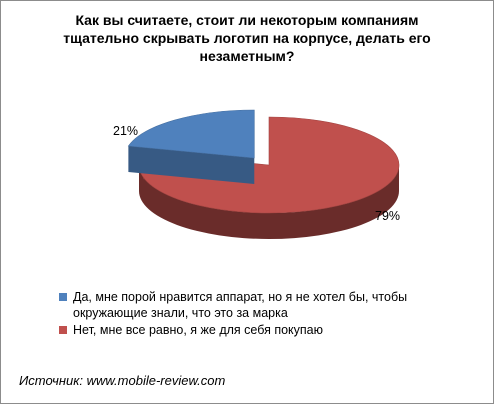 Image resolution: width=494 pixels, height=405 pixels. What do you see at coordinates (125, 131) in the screenshot?
I see `data-label-yes: 21%` at bounding box center [125, 131].